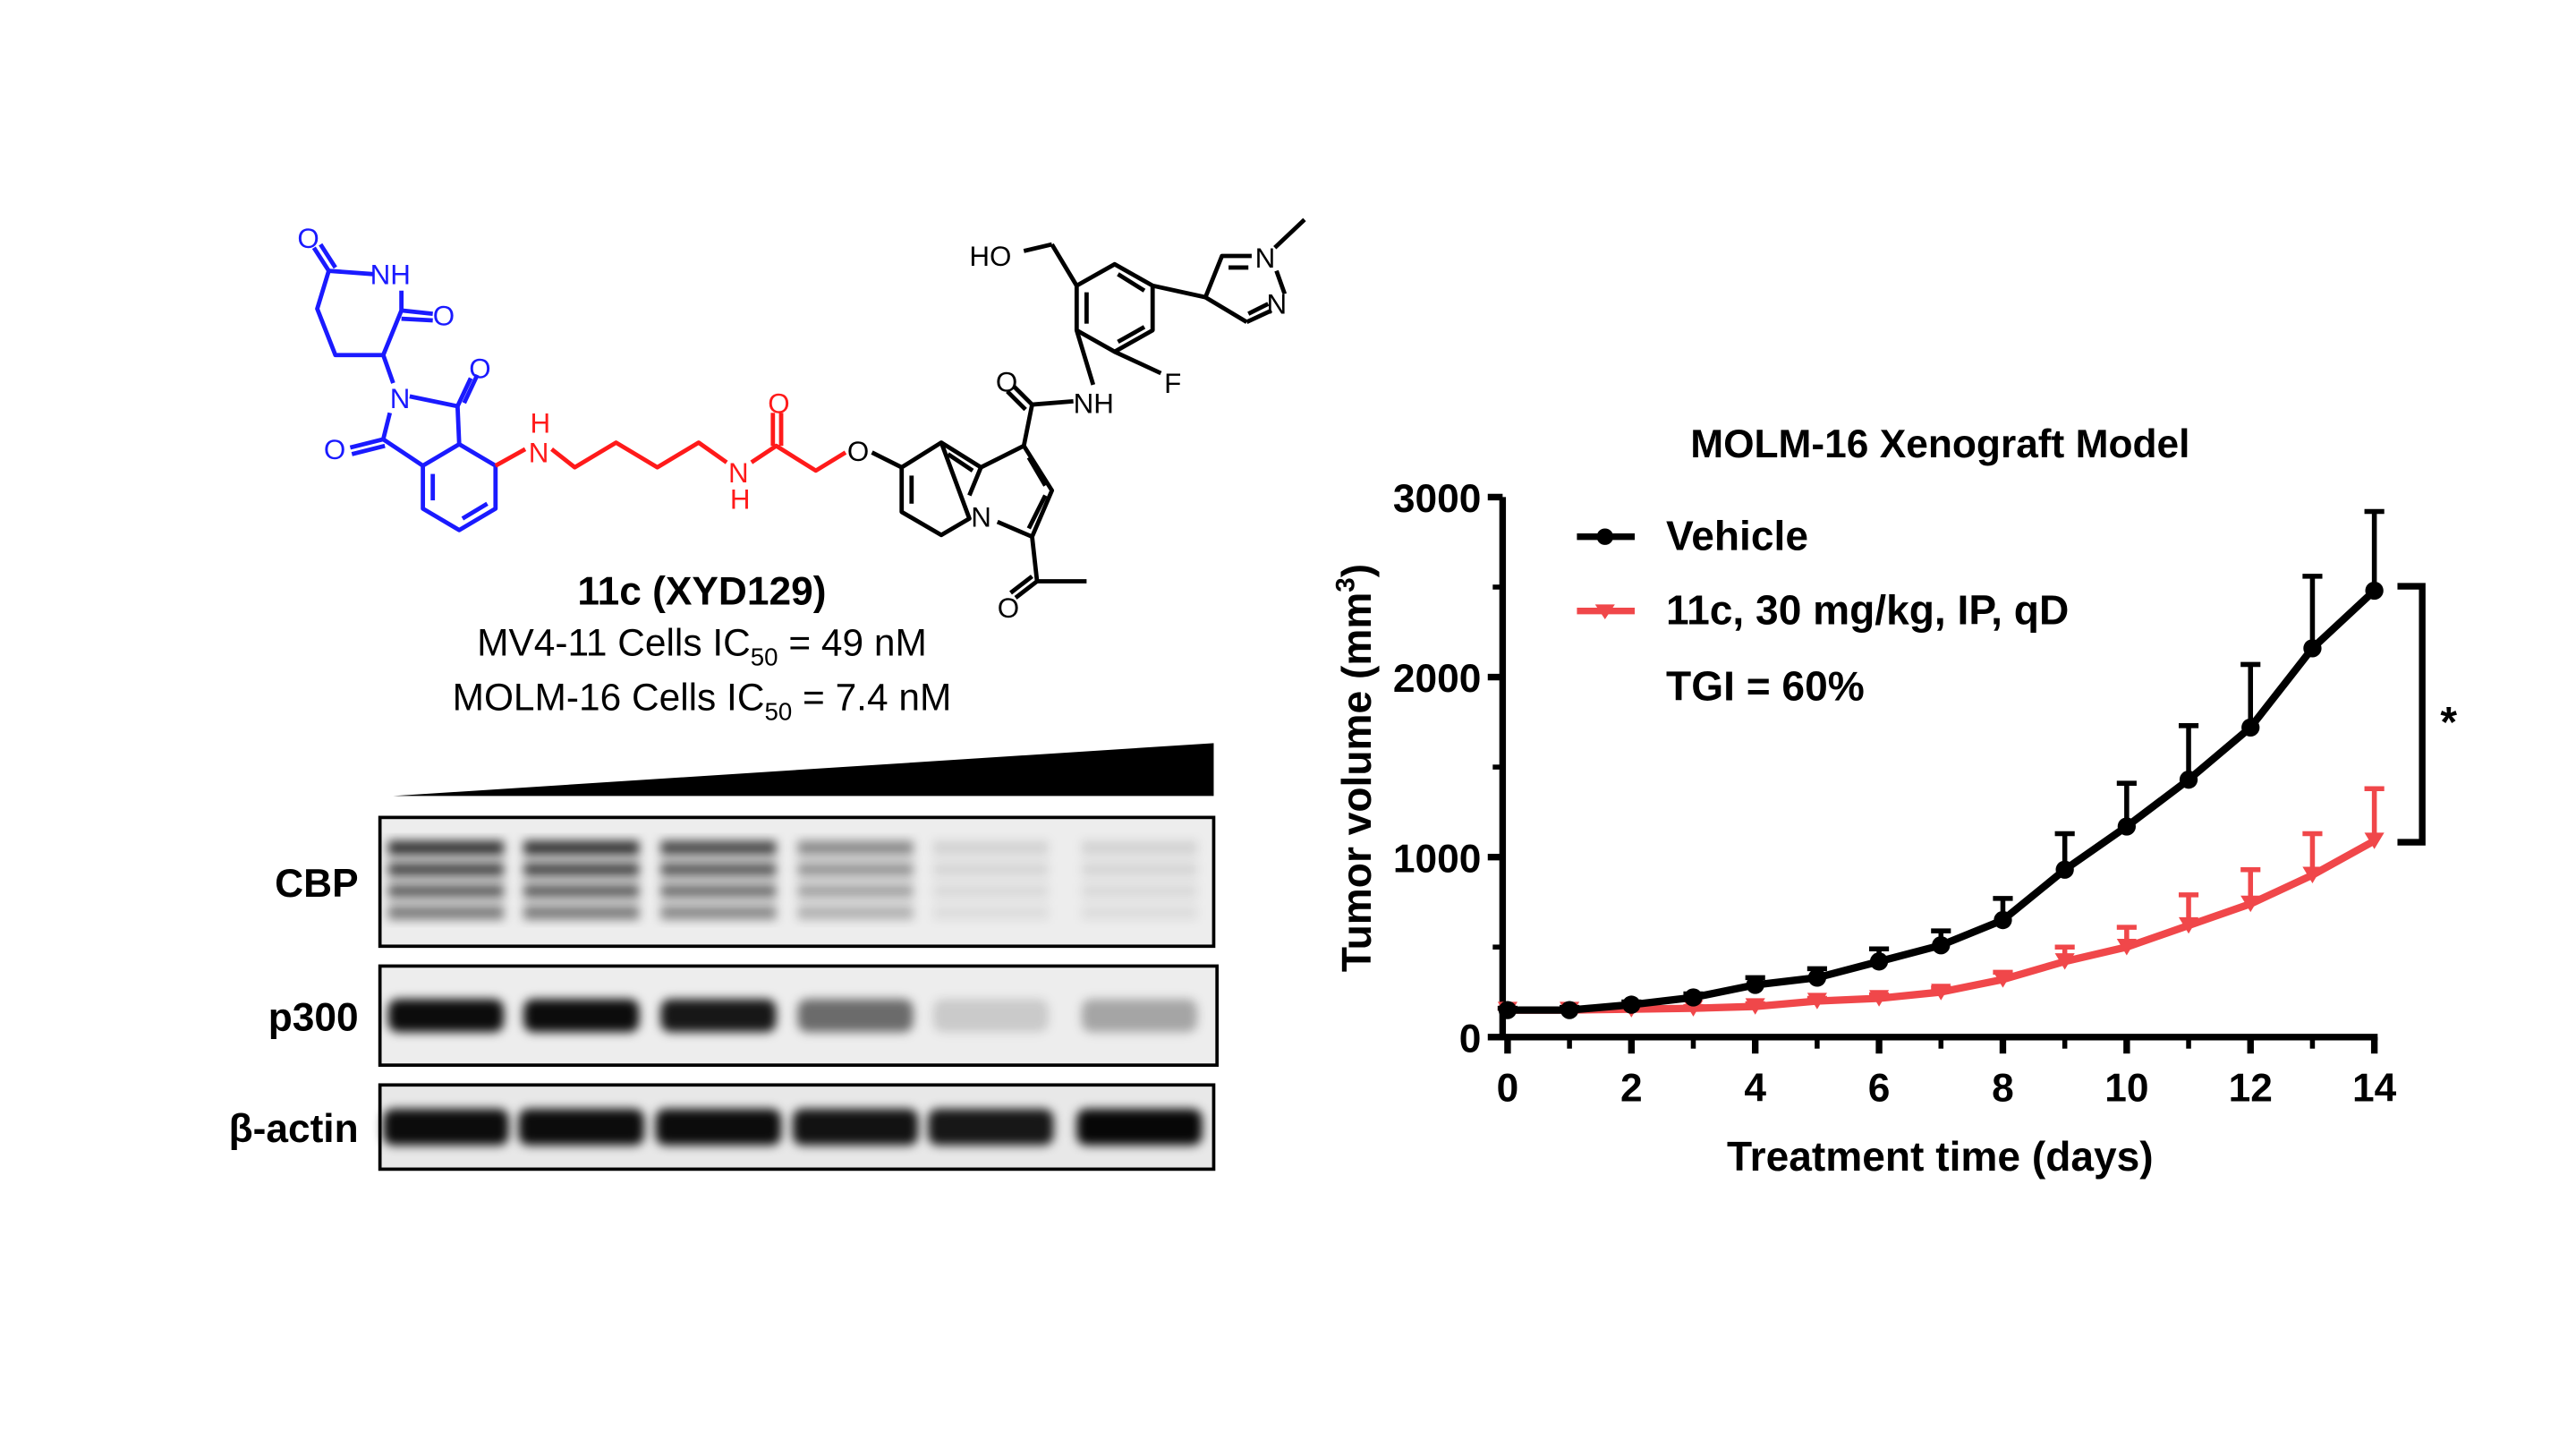  What do you see at coordinates (1604, 611) in the screenshot?
I see `legend-11c-marker` at bounding box center [1604, 611].